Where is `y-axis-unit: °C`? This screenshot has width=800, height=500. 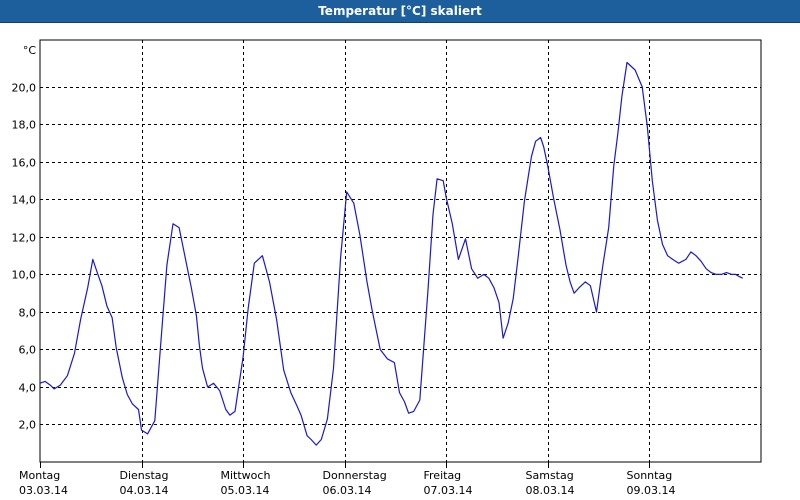
y-axis-unit: °C is located at coordinates (30, 50).